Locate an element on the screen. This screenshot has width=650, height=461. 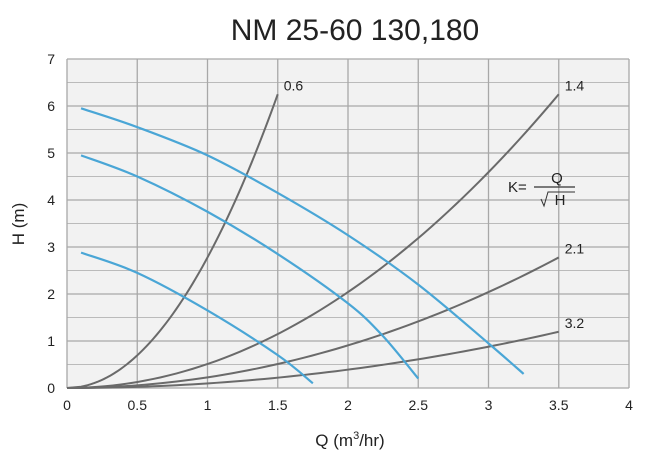
sqrt-sign is located at coordinates (557, 199).